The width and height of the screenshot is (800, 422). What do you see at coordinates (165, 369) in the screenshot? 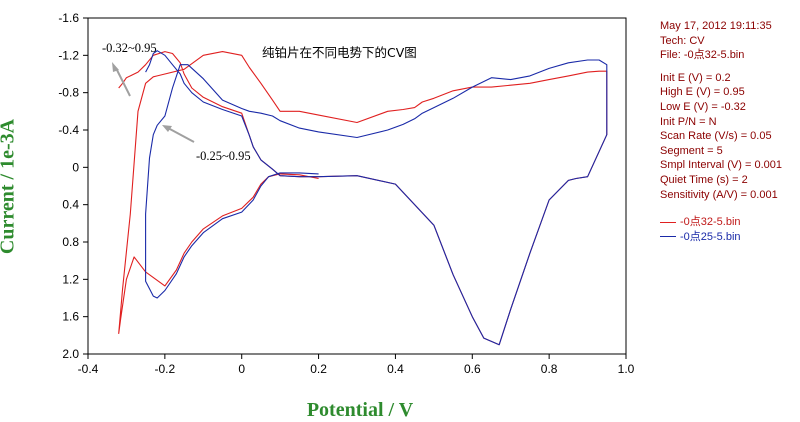
I see `x-tick-label: -0.2` at bounding box center [165, 369].